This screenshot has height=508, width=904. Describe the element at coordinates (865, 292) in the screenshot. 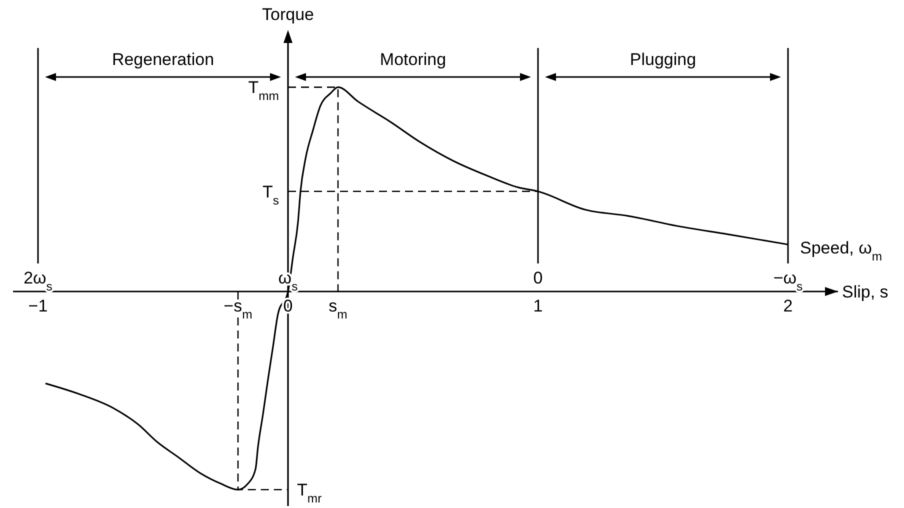

I see `x-axis-title: Slip, s` at that location.